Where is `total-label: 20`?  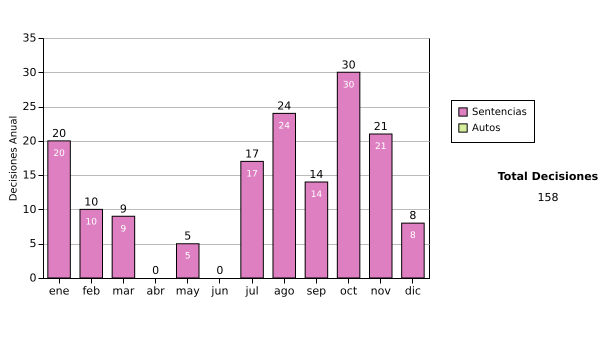 total-label: 20 is located at coordinates (59, 133).